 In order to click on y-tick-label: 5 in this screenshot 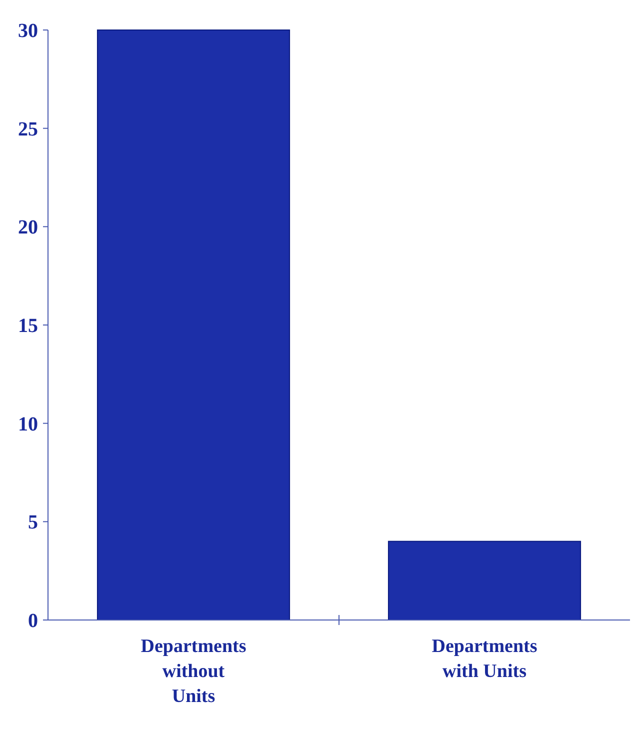, I will do `click(33, 523)`.